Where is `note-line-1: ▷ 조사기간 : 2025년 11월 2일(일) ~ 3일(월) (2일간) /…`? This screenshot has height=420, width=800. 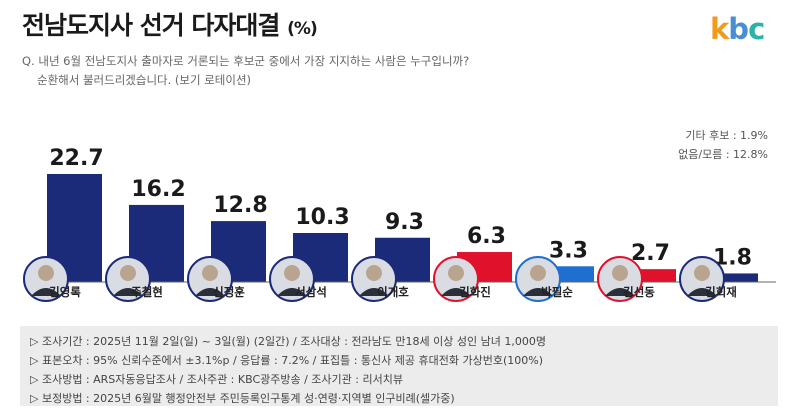
note-line-1: ▷ 조사기간 : 2025년 11월 2일(일) ~ 3일(월) (2일간) /… is located at coordinates (288, 341).